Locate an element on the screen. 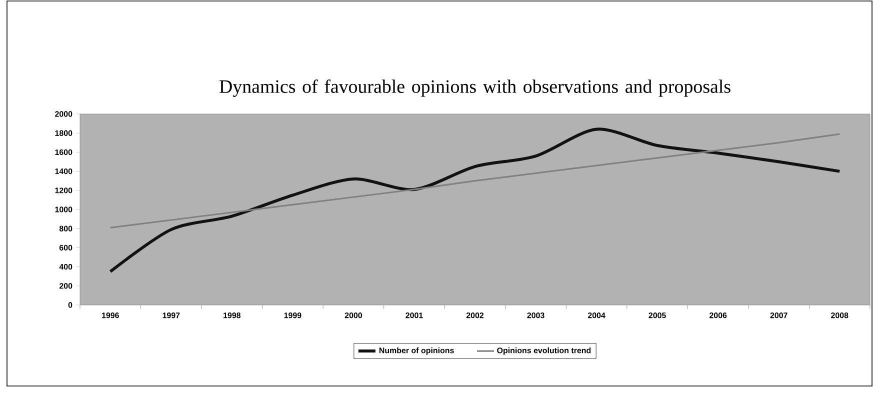 This screenshot has width=873, height=400. chart-title: Dynamics of favourable opinions with observations and proposals is located at coordinates (475, 88).